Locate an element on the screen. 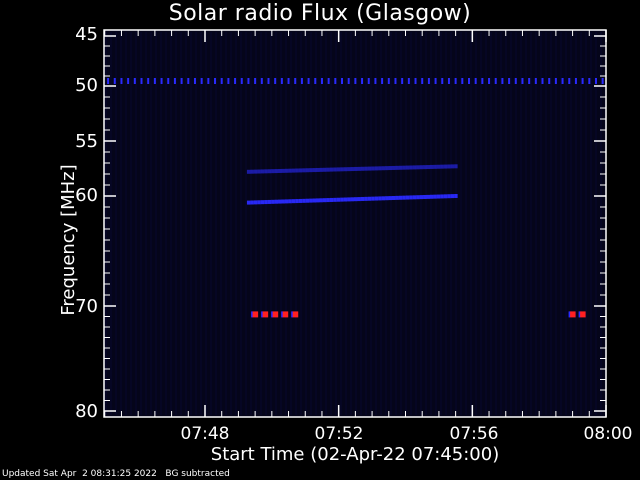  x-tick-label: 07:56 is located at coordinates (474, 434).